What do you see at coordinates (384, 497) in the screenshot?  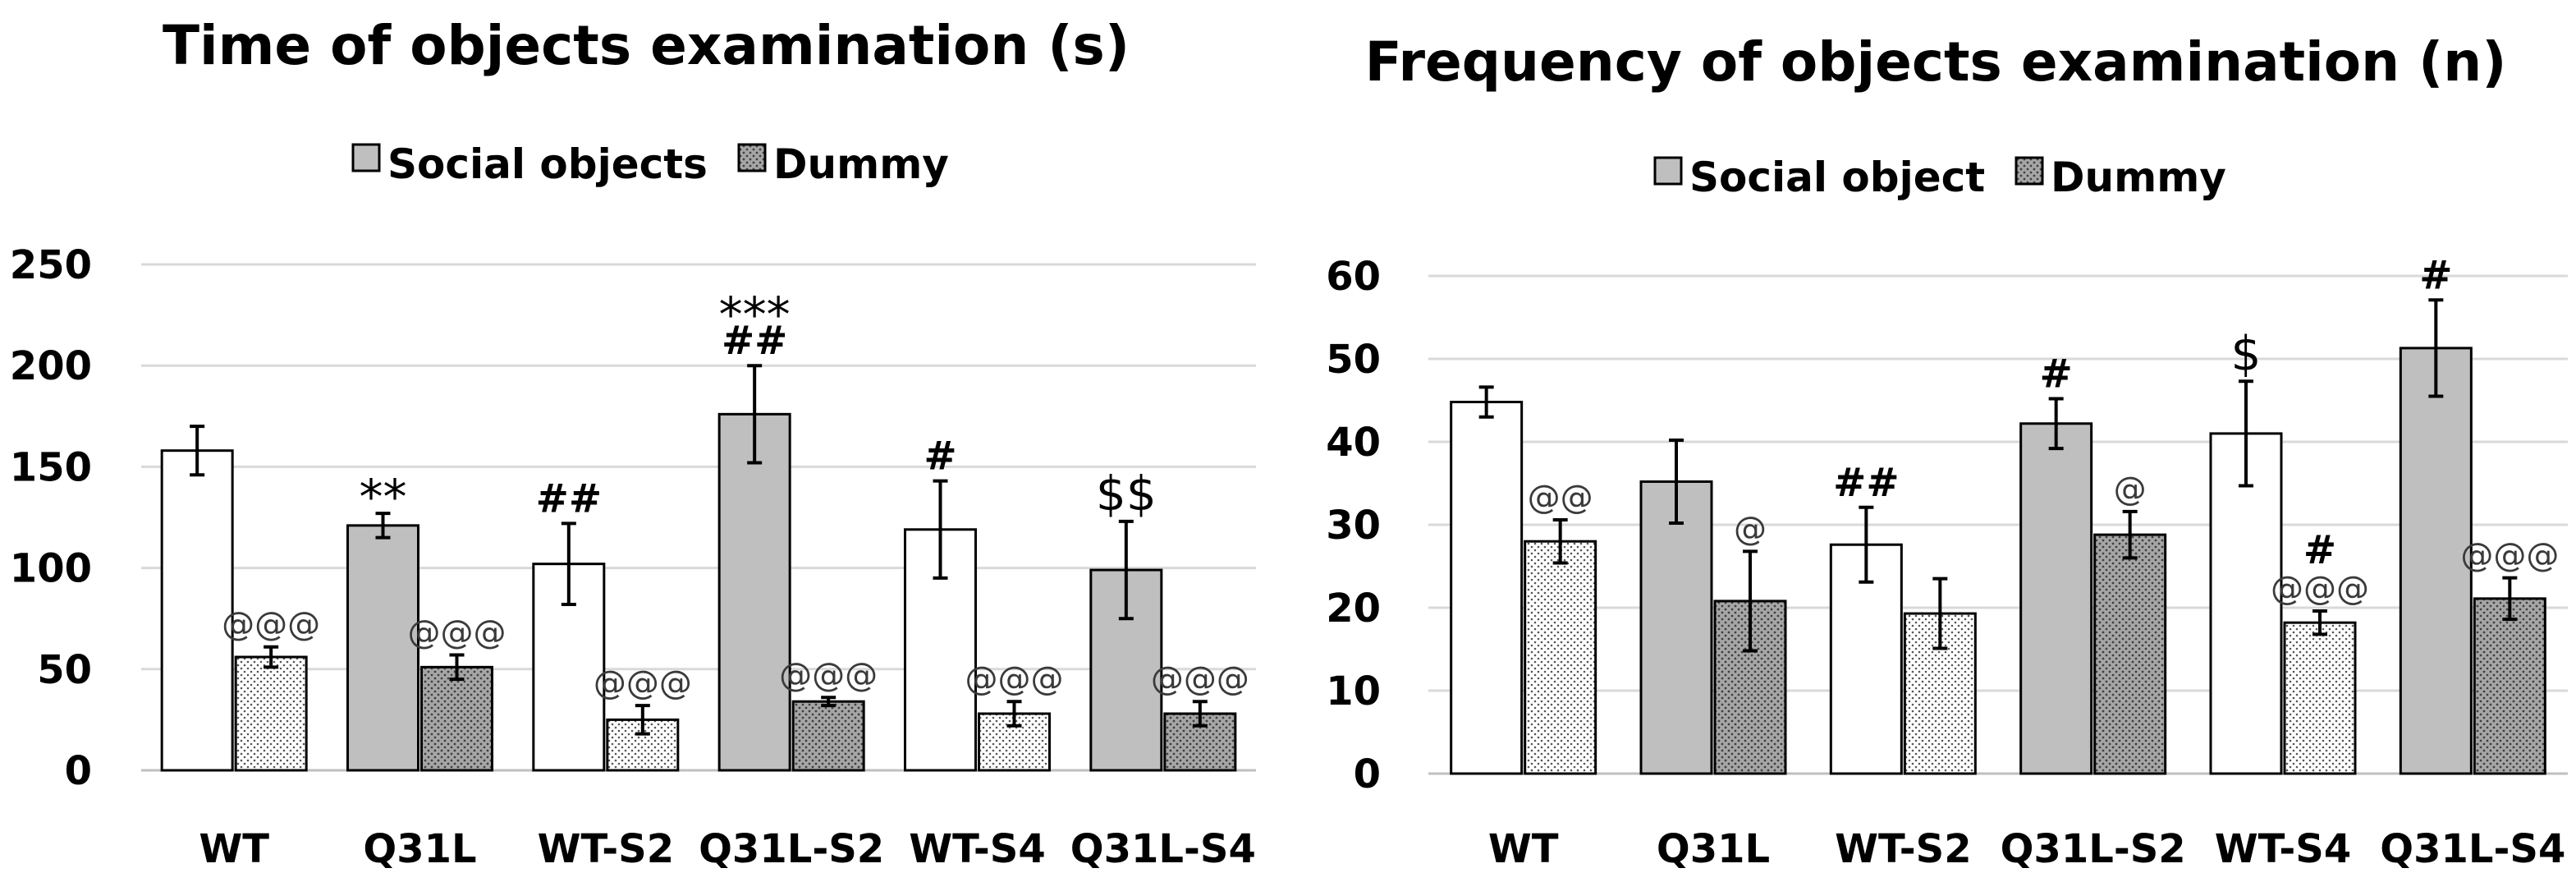 I see `significance-marker: **` at bounding box center [384, 497].